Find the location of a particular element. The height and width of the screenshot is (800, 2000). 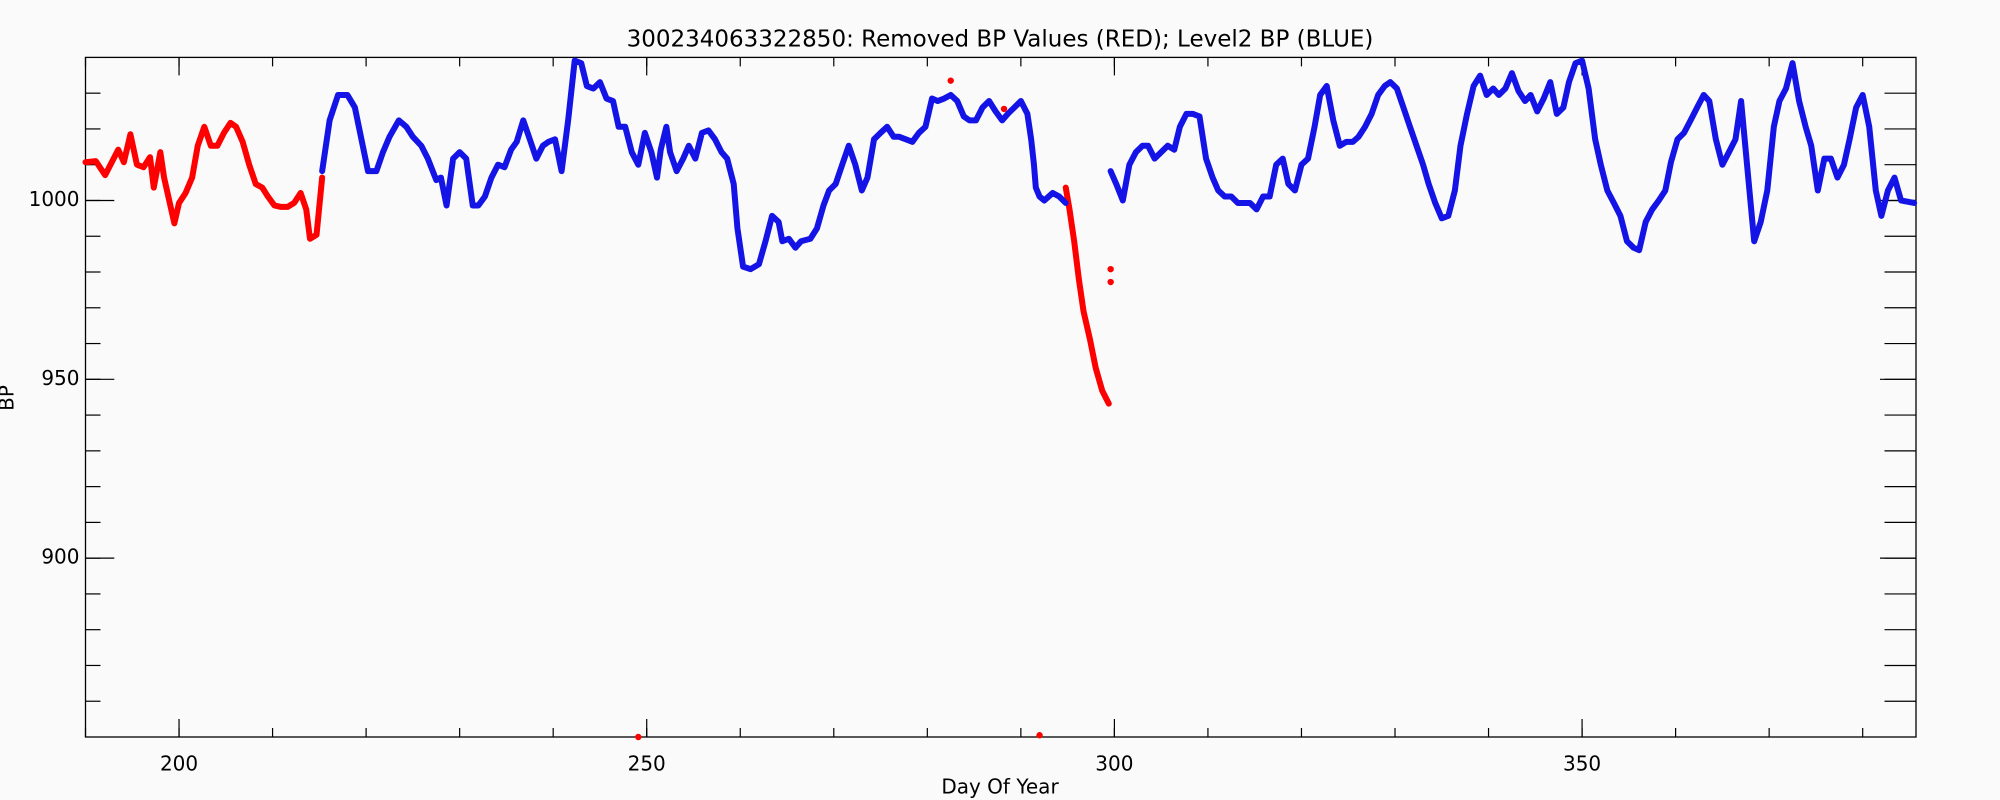

x-tick-label: 200 is located at coordinates (179, 764).